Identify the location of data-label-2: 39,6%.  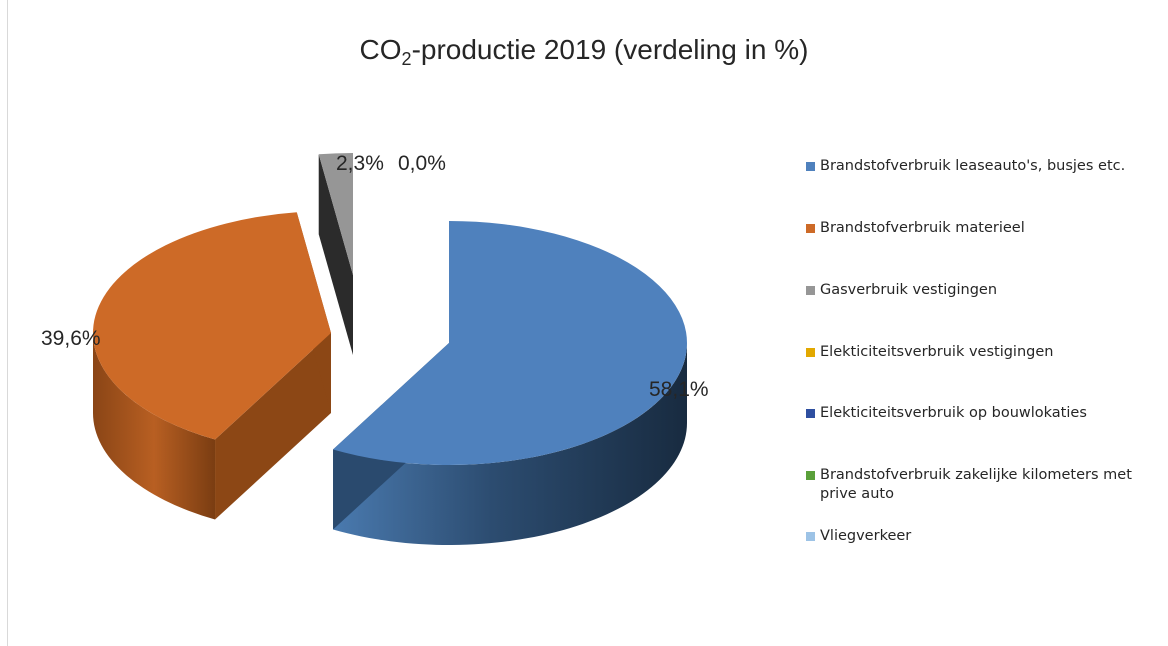
(71, 338).